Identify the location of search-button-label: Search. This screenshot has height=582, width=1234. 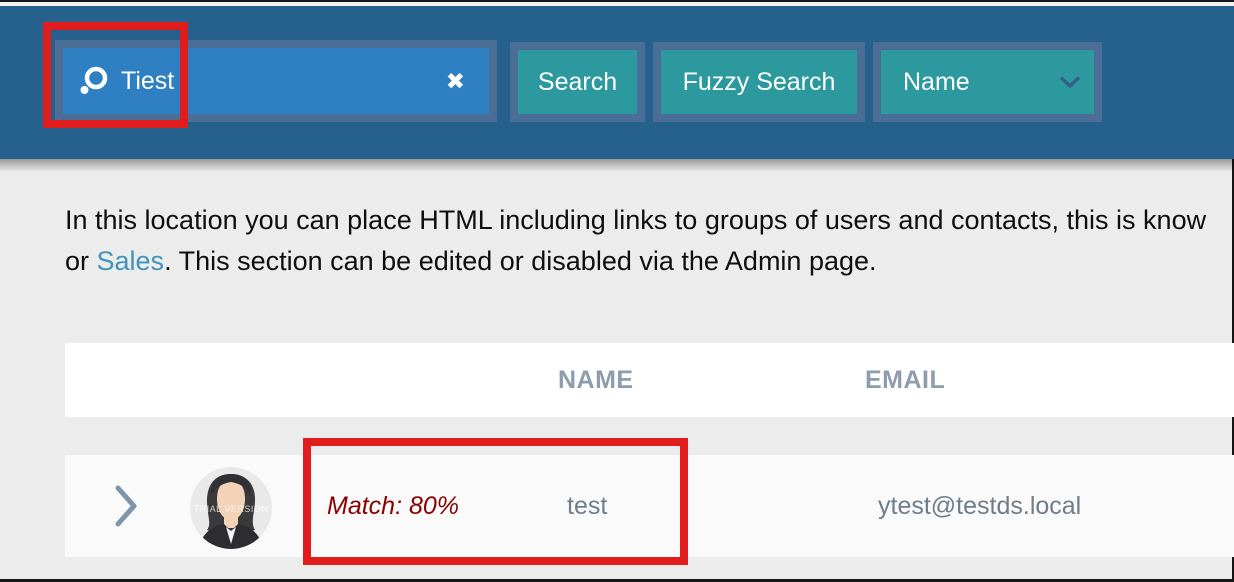
(577, 81).